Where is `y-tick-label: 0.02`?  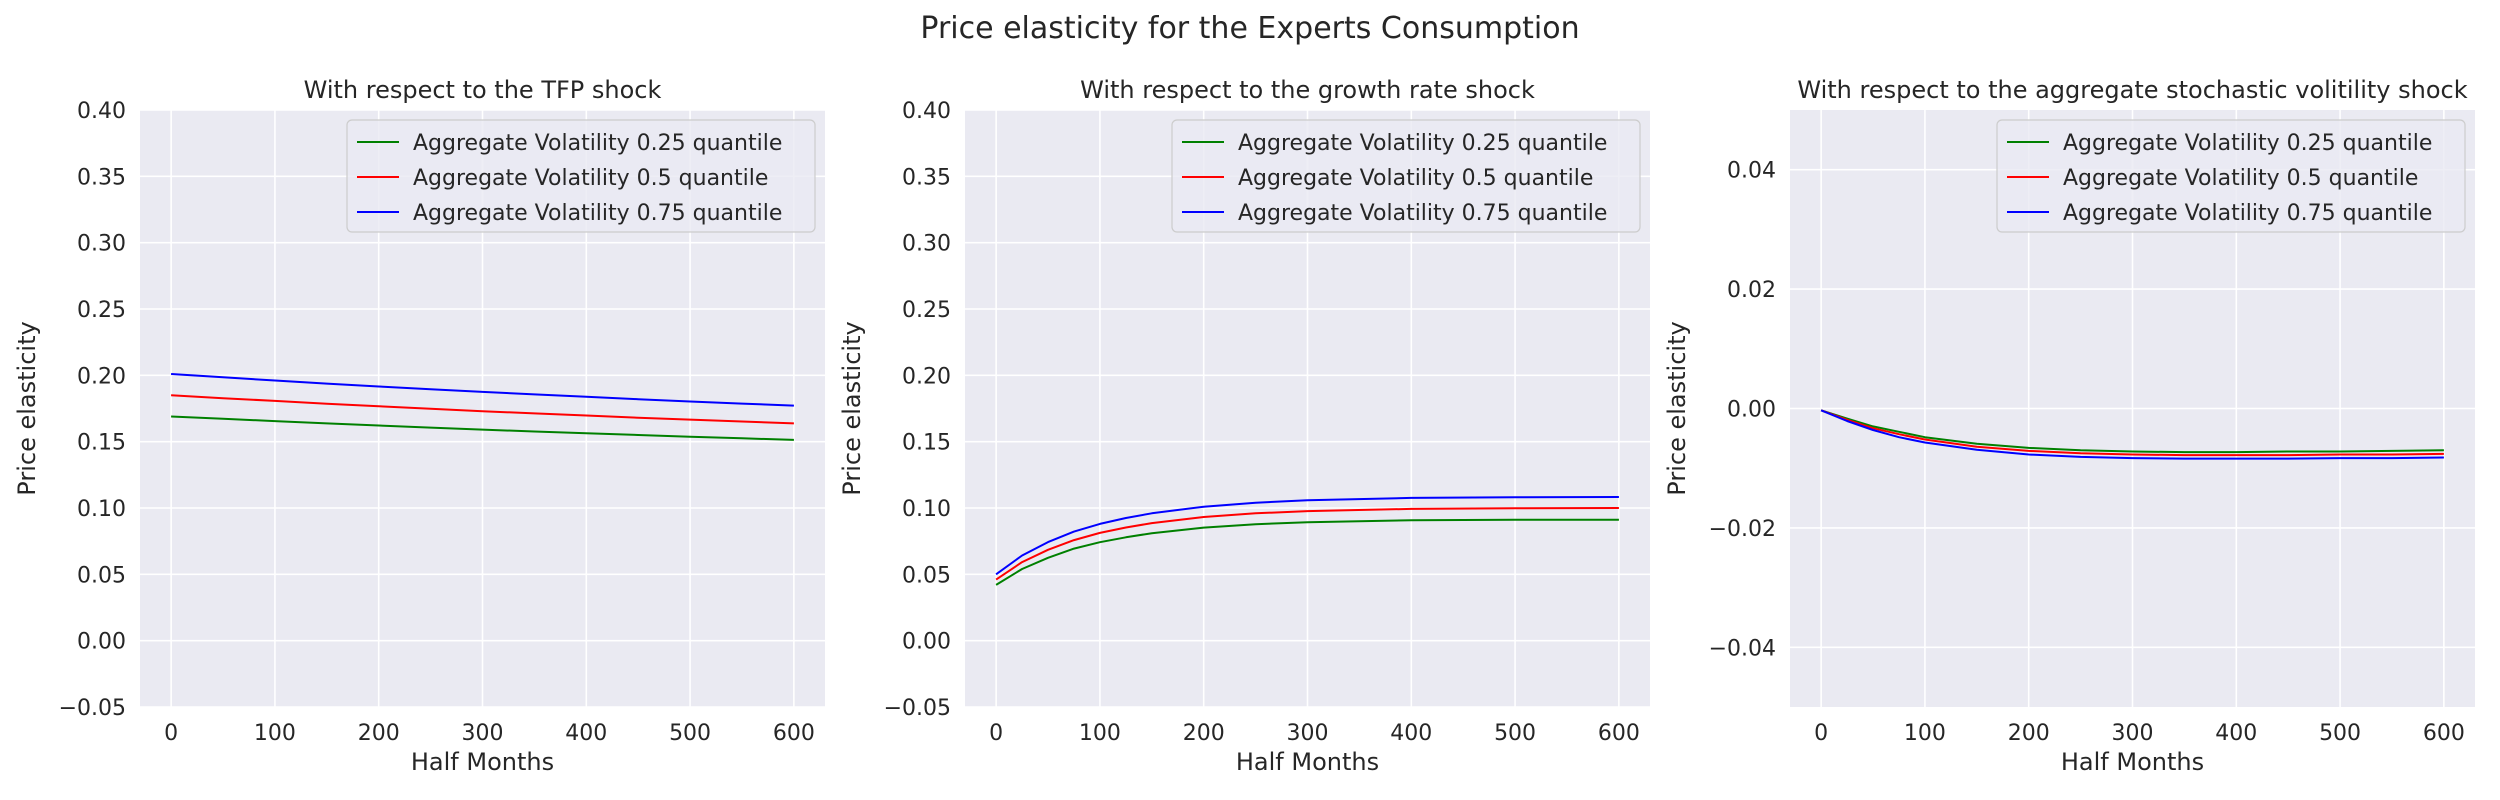
y-tick-label: 0.02 is located at coordinates (1751, 290).